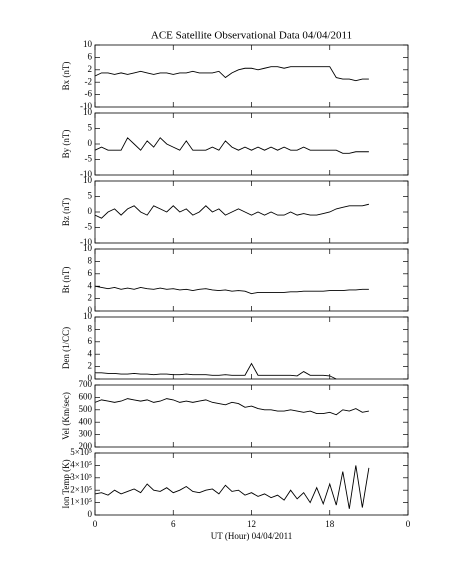 The height and width of the screenshot is (566, 453). Describe the element at coordinates (81, 452) in the screenshot. I see `y-tick-label: 5×10⁵` at that location.